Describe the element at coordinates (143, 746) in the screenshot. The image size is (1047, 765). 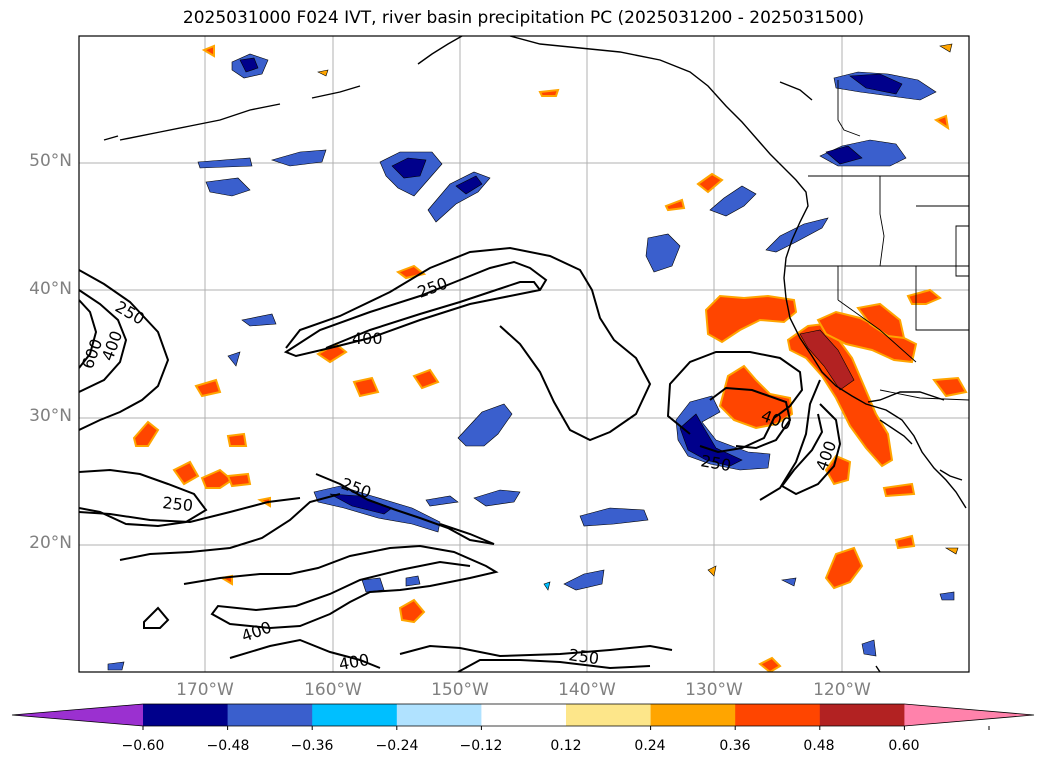
I see `colorbar-tick: −0.60` at that location.